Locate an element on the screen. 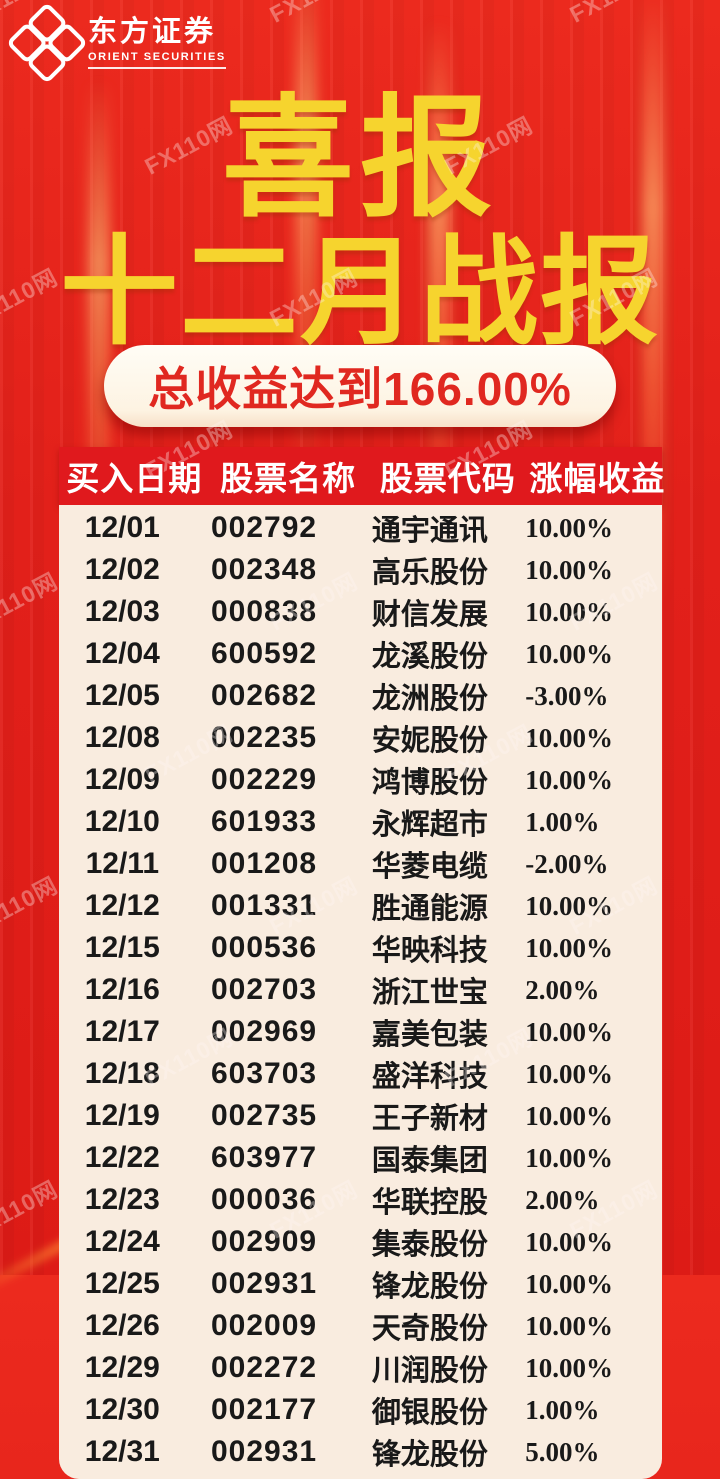 This screenshot has width=720, height=1479. table-cell: 1.00% is located at coordinates (562, 1409).